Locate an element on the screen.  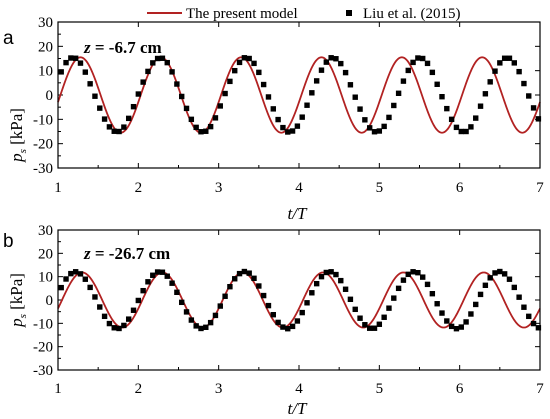
panel-a-ytick-label--30: -30 is located at coordinates (43, 169).